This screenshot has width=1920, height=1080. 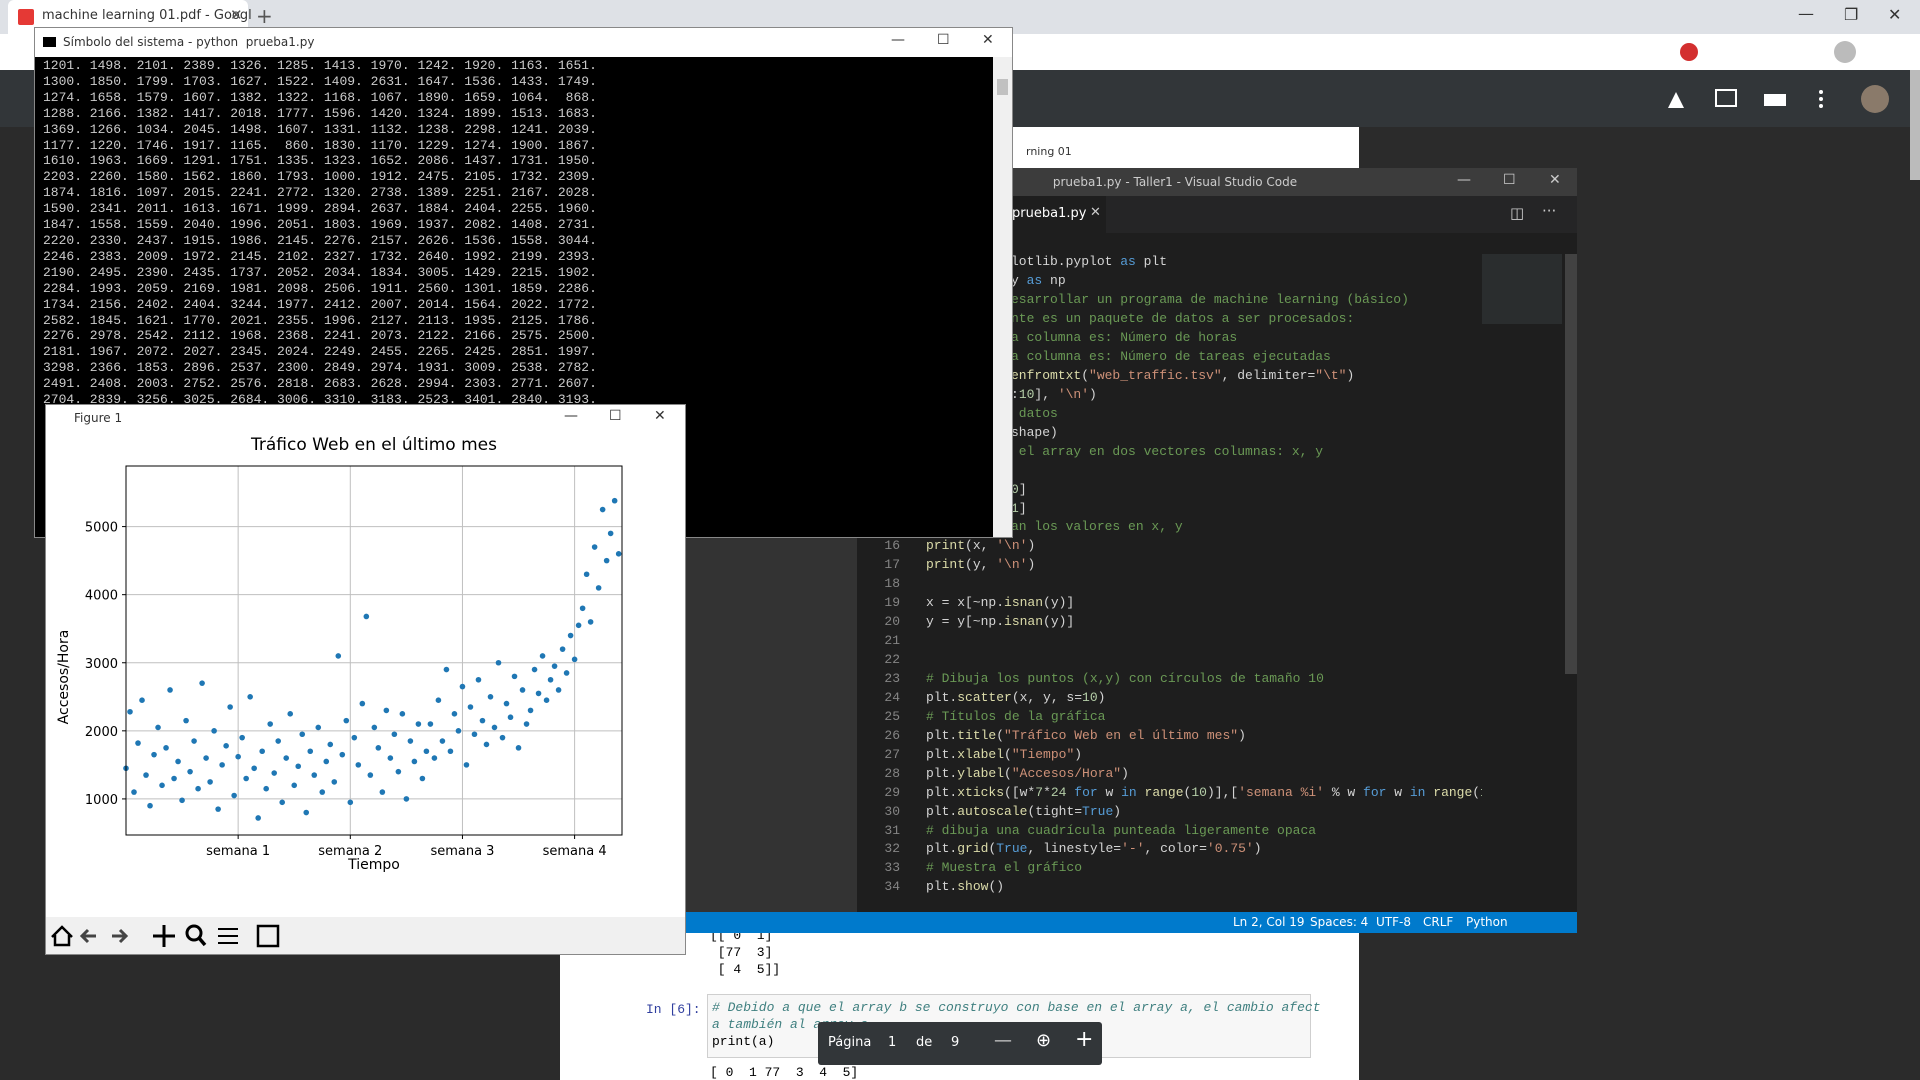 I want to click on code-token: ylabel, so click(x=981, y=773).